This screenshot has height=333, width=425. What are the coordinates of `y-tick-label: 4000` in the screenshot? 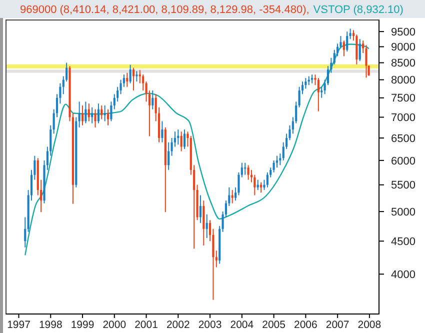 It's located at (403, 274).